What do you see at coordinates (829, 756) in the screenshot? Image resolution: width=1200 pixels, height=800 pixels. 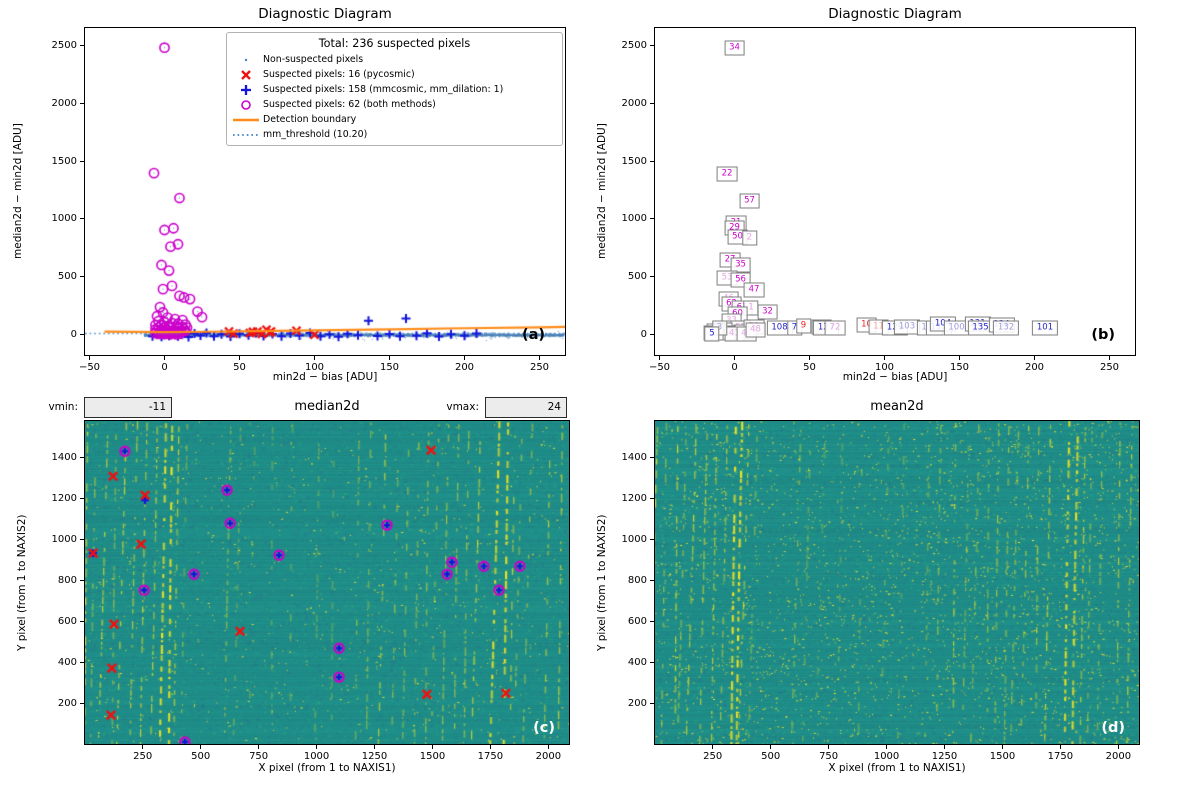 I see `x-tick-label: 750` at bounding box center [829, 756].